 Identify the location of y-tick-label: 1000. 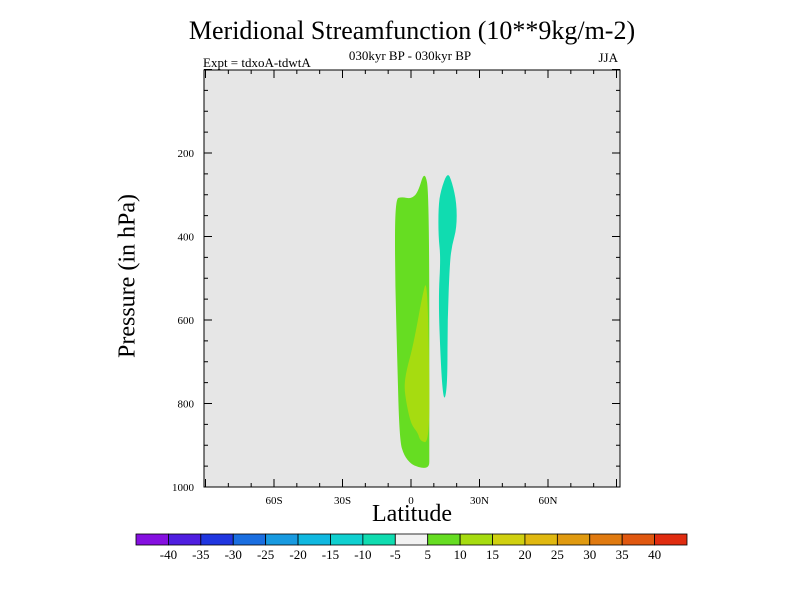
(183, 488).